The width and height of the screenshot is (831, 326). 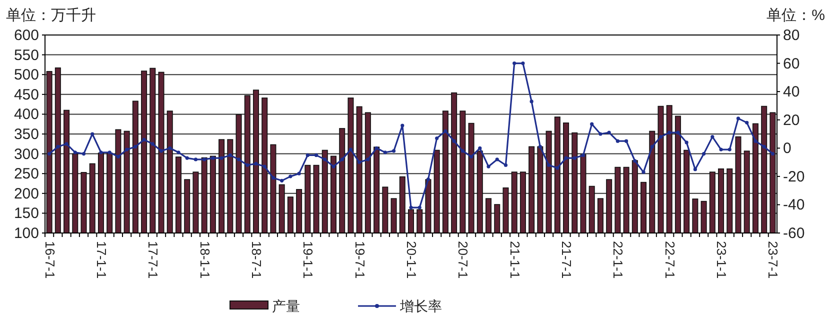 What do you see at coordinates (50, 260) in the screenshot?
I see `x-tick-label: 16-7-1` at bounding box center [50, 260].